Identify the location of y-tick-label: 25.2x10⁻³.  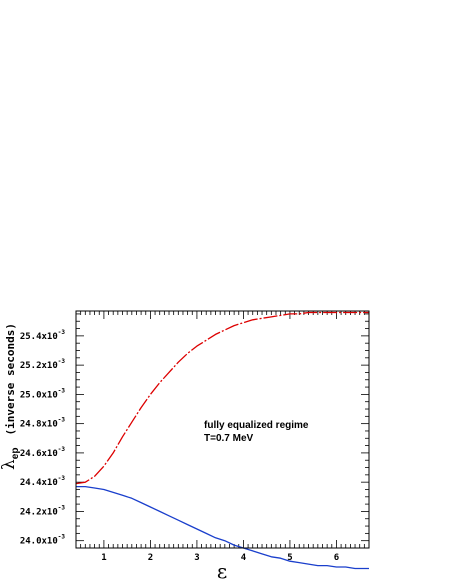
(43, 364).